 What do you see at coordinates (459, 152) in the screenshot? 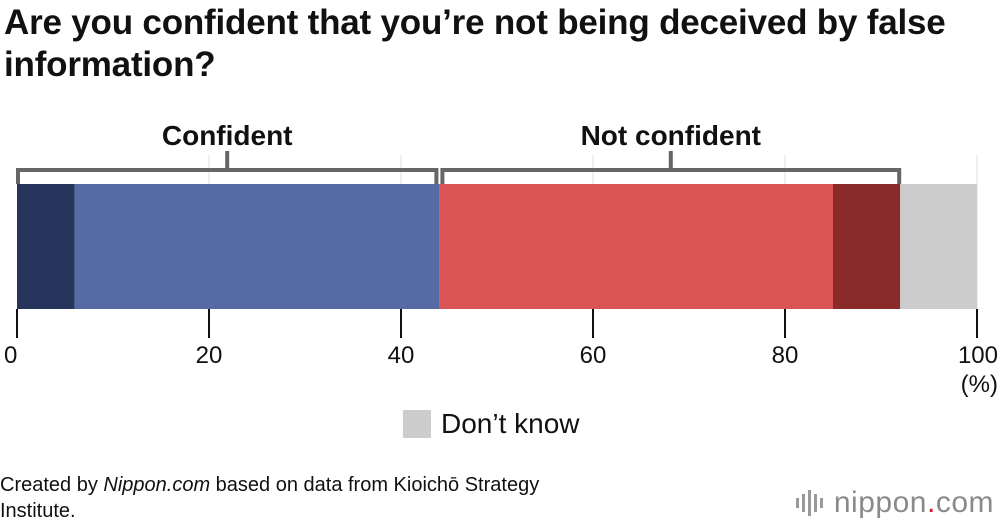
I see `group-brackets: Confident Not confident` at bounding box center [459, 152].